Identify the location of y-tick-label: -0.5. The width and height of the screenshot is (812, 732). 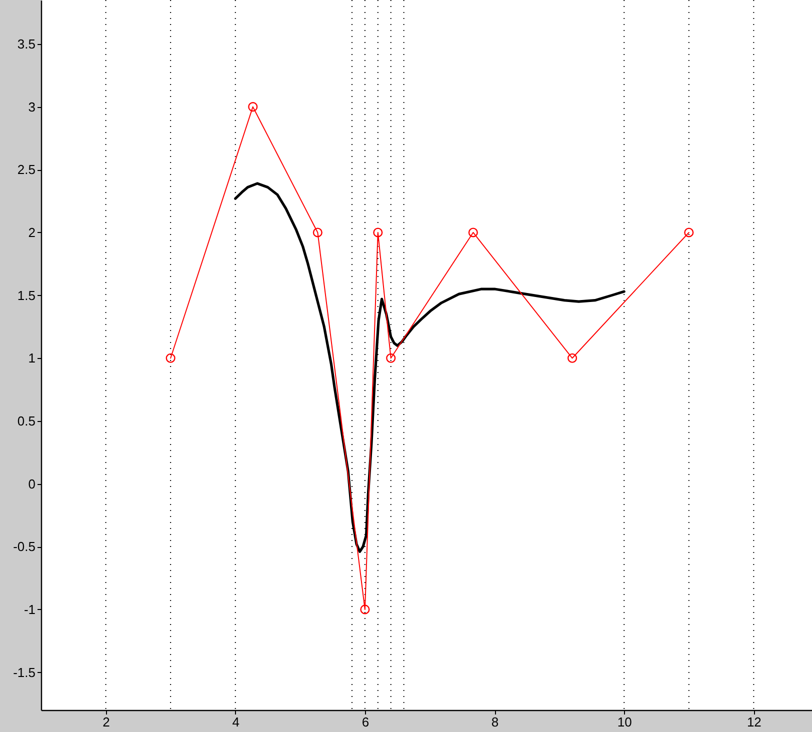
(24, 546).